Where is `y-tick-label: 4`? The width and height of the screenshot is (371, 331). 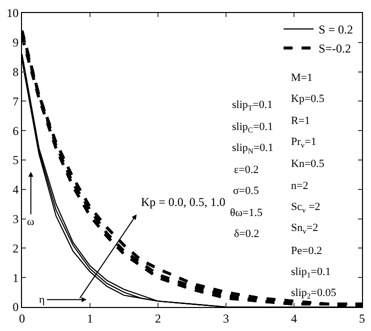 y-tick-label: 4 is located at coordinates (15, 189).